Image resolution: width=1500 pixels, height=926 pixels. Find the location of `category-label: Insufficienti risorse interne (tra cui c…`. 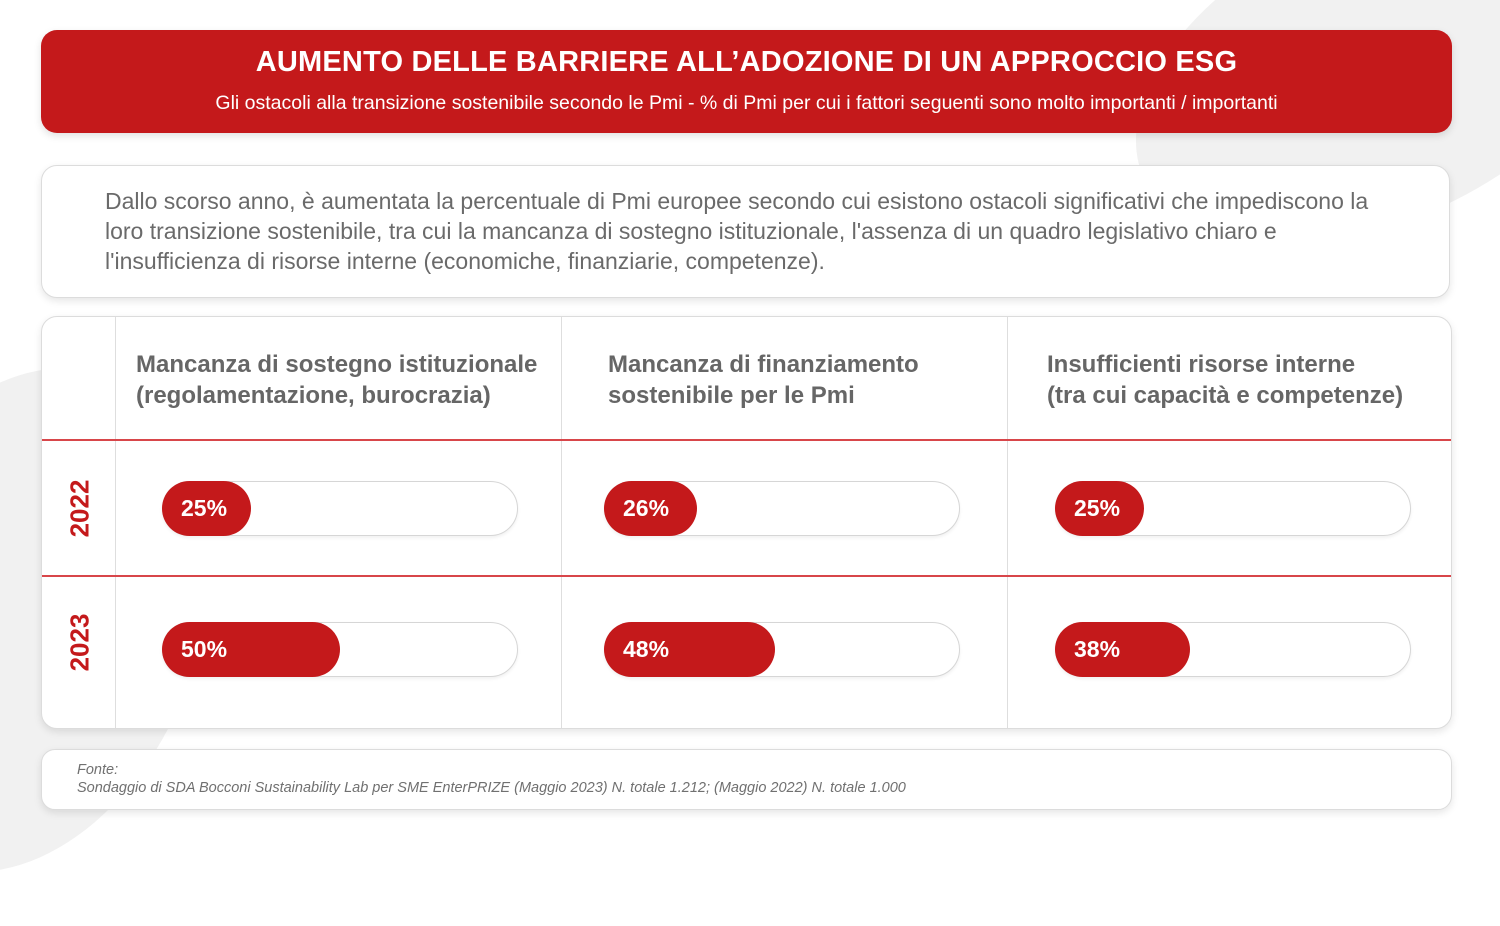

category-label: Insufficienti risorse interne (tra cui c… is located at coordinates (1225, 380).